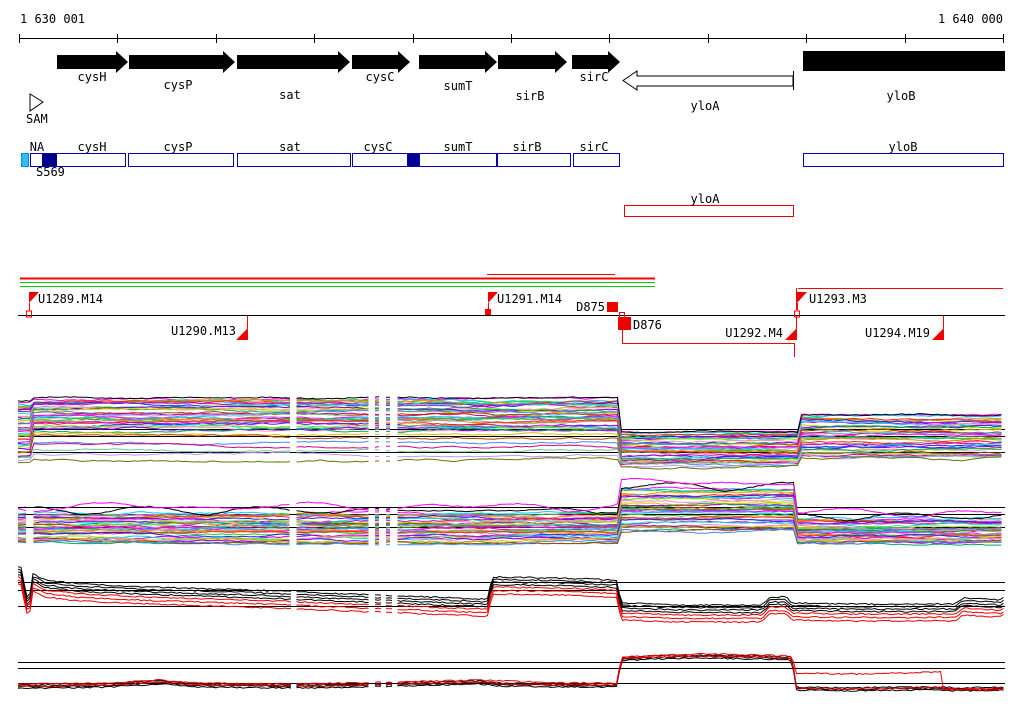 Image resolution: width=1024 pixels, height=714 pixels. I want to click on label-U1294.M19: U1294.M19, so click(897, 333).